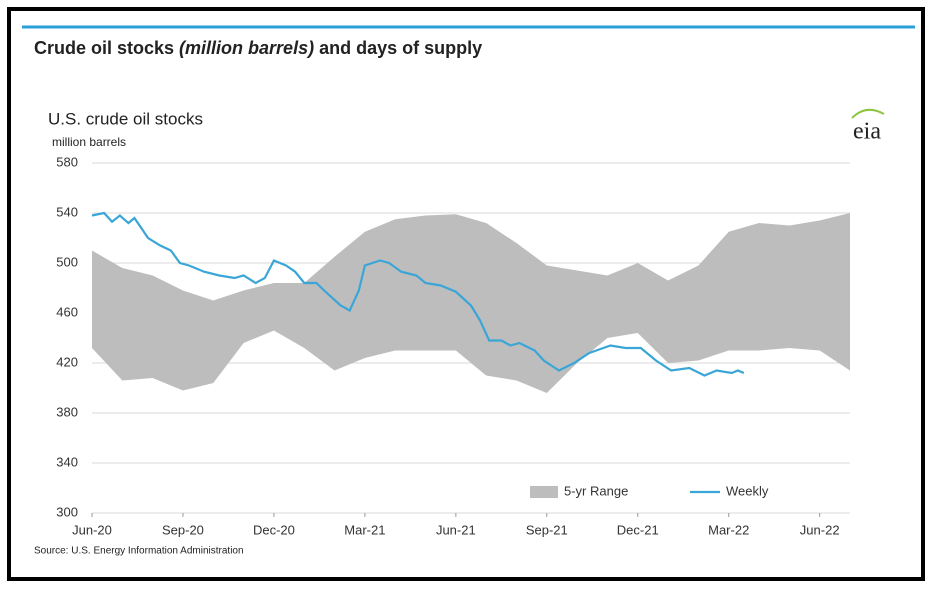 The height and width of the screenshot is (590, 932). What do you see at coordinates (868, 113) in the screenshot?
I see `logo-arc` at bounding box center [868, 113].